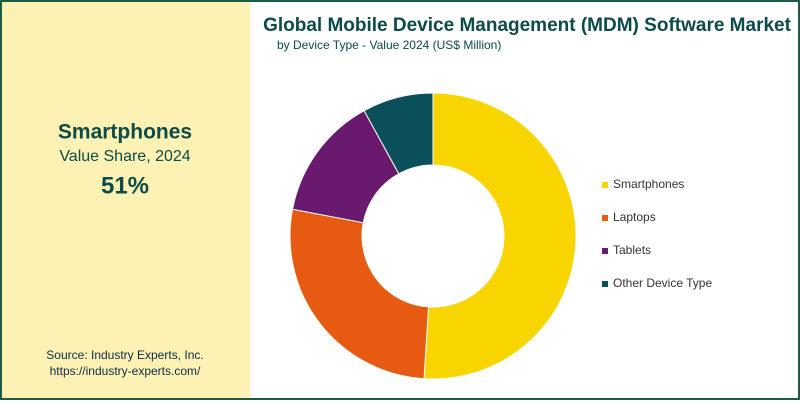  I want to click on legend-label: Other Device Type, so click(662, 283).